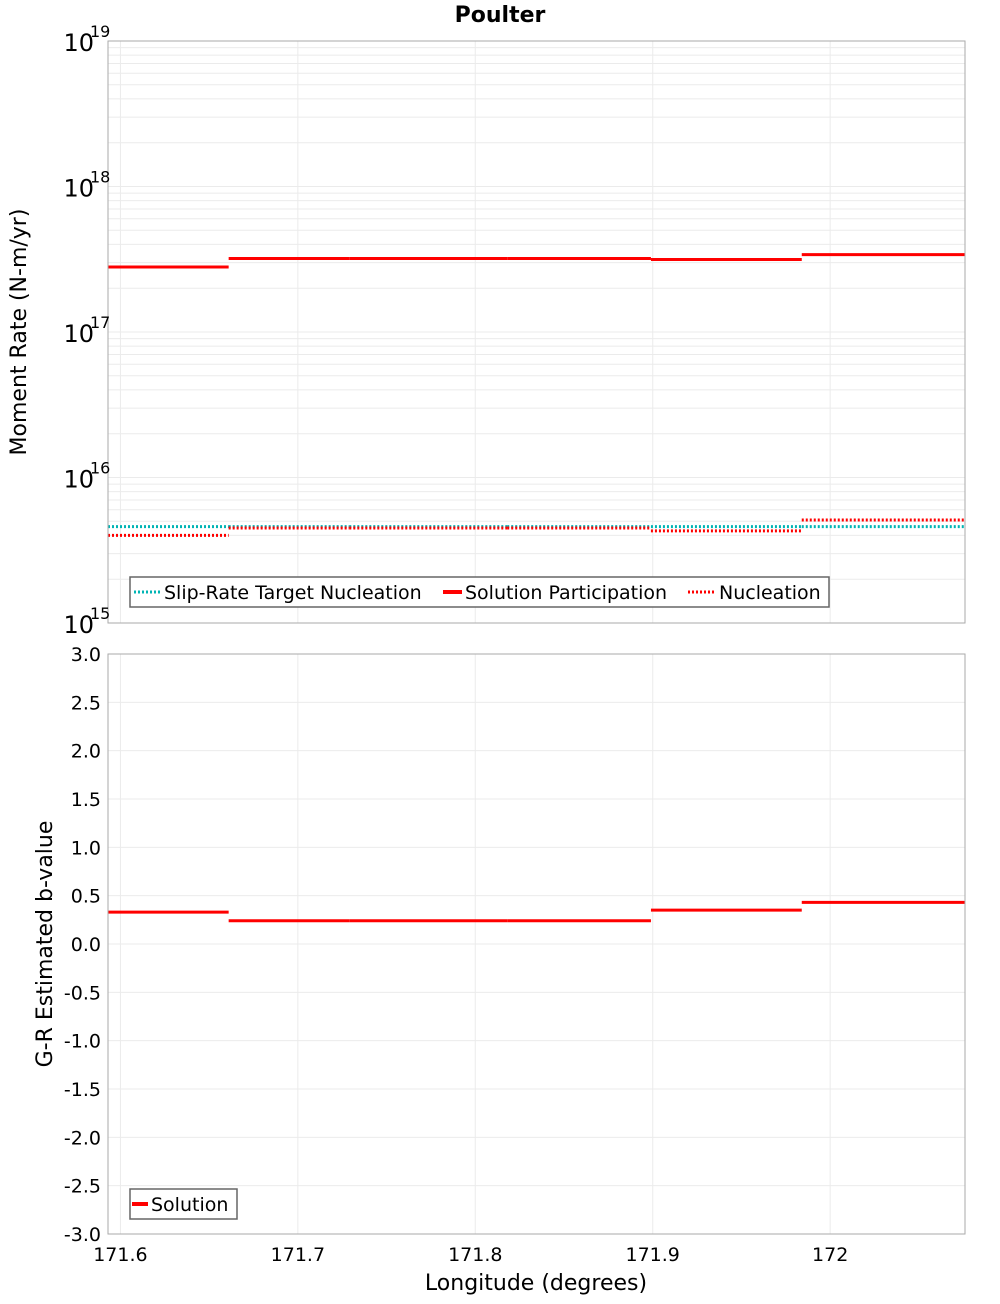 The height and width of the screenshot is (1304, 1000). Describe the element at coordinates (189, 1205) in the screenshot. I see `legend-solution-label: Solution` at that location.